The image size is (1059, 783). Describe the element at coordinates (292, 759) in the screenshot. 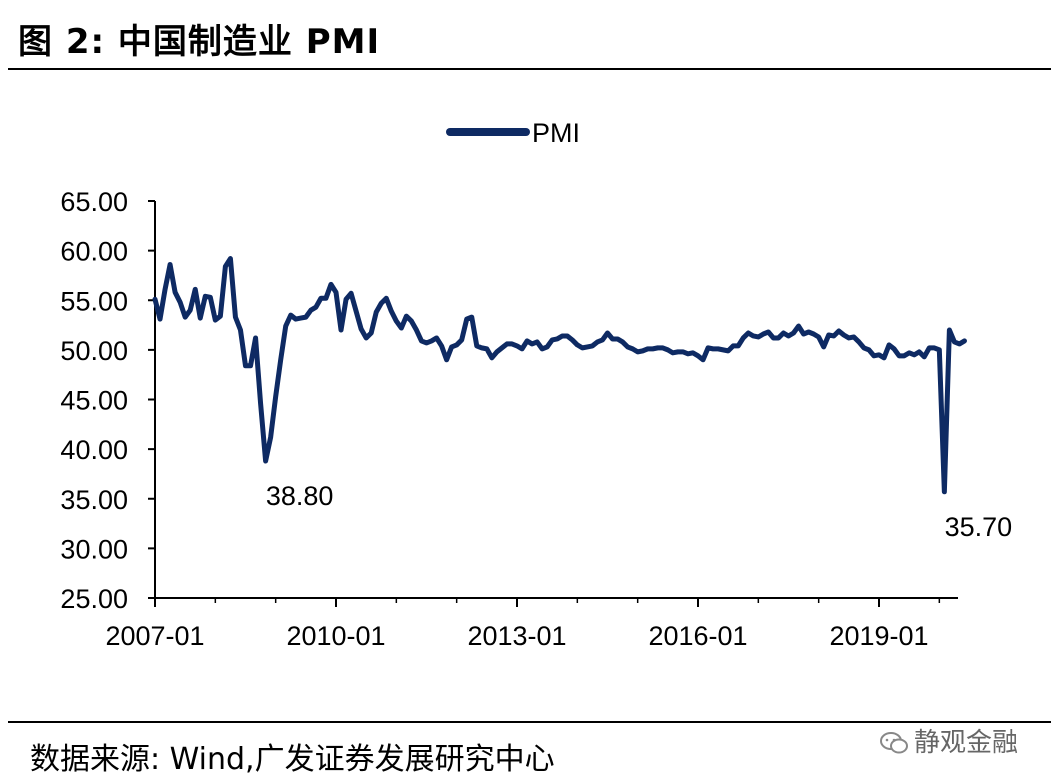

I see `source-note: 数据来源: Wind,广发证券发展研究中心` at that location.